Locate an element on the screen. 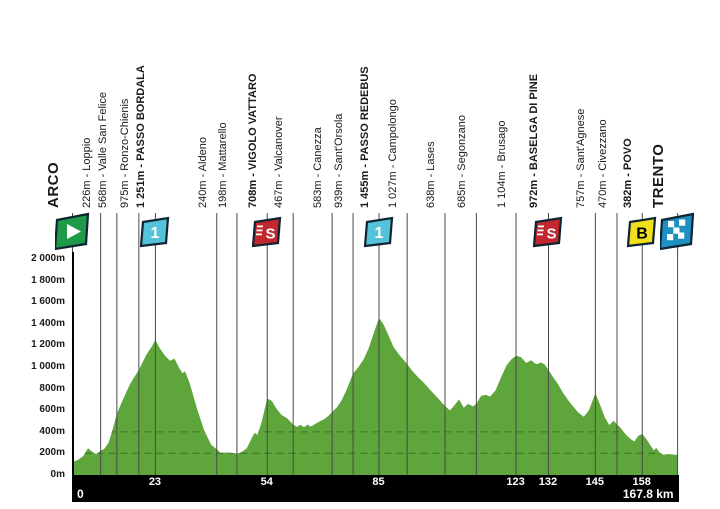 Image resolution: width=720 pixels, height=509 pixels. waypoint-label: 638m - Lases is located at coordinates (430, 174).